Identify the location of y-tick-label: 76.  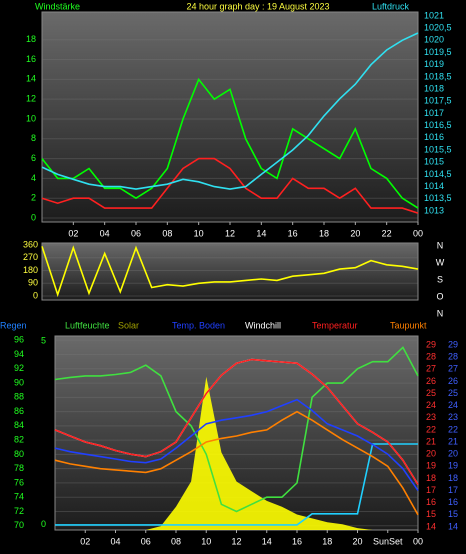
(19, 482).